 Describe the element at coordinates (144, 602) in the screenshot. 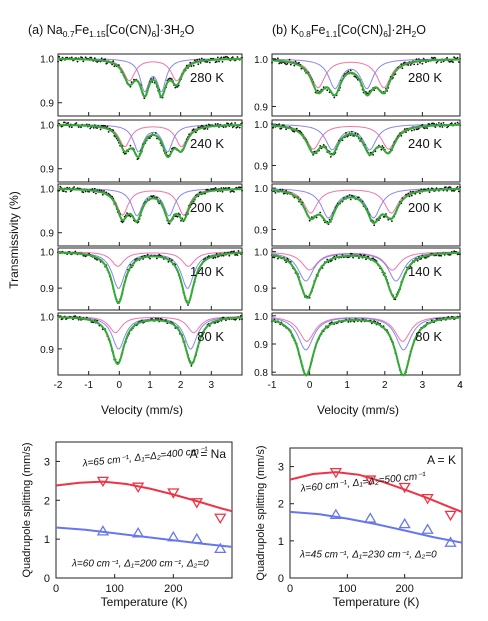

I see `temperature-xlabel: Temperature (K)` at that location.